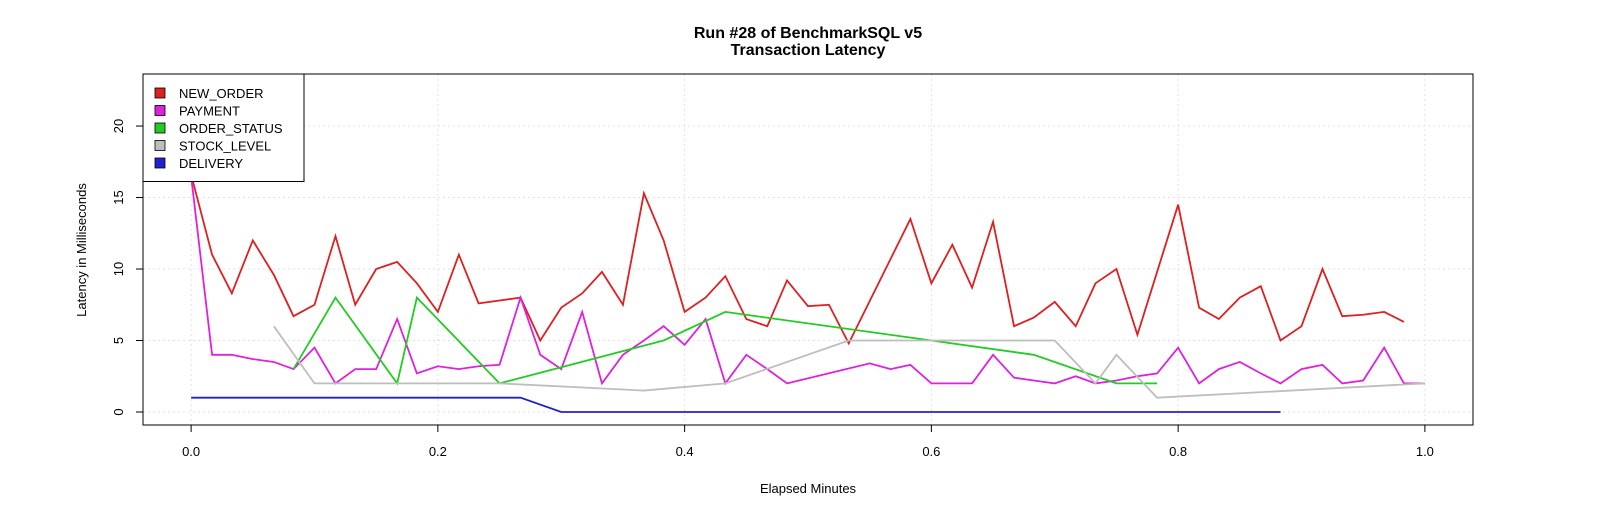 Image resolution: width=1597 pixels, height=516 pixels. What do you see at coordinates (118, 411) in the screenshot?
I see `y-tick-label: 0` at bounding box center [118, 411].